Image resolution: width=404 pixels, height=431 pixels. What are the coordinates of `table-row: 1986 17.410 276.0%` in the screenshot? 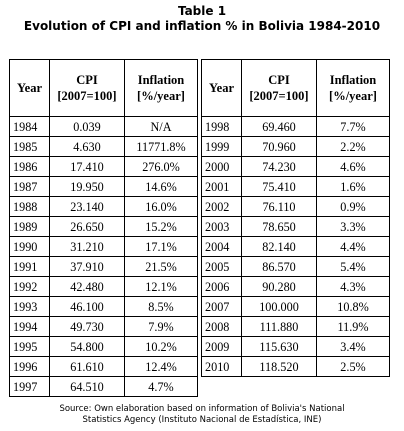 It's located at (103, 166).